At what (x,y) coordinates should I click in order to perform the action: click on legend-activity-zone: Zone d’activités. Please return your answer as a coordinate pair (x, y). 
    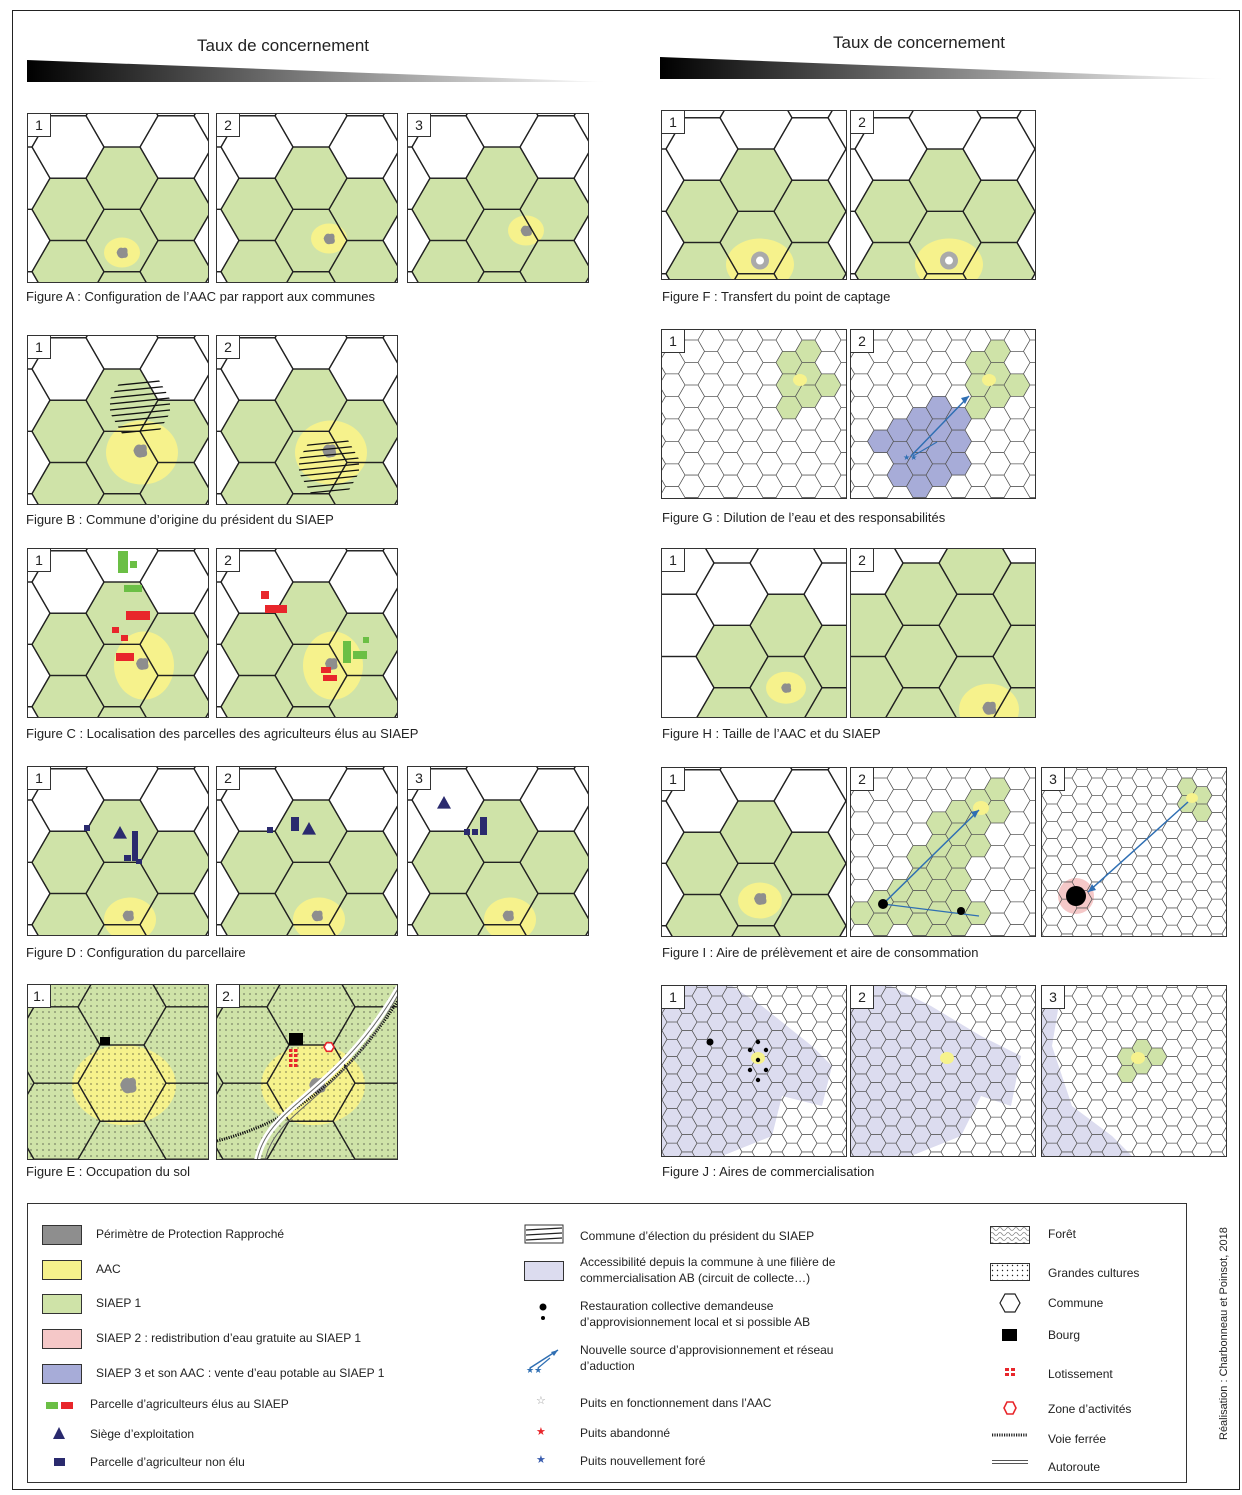
    Looking at the image, I should click on (1090, 1409).